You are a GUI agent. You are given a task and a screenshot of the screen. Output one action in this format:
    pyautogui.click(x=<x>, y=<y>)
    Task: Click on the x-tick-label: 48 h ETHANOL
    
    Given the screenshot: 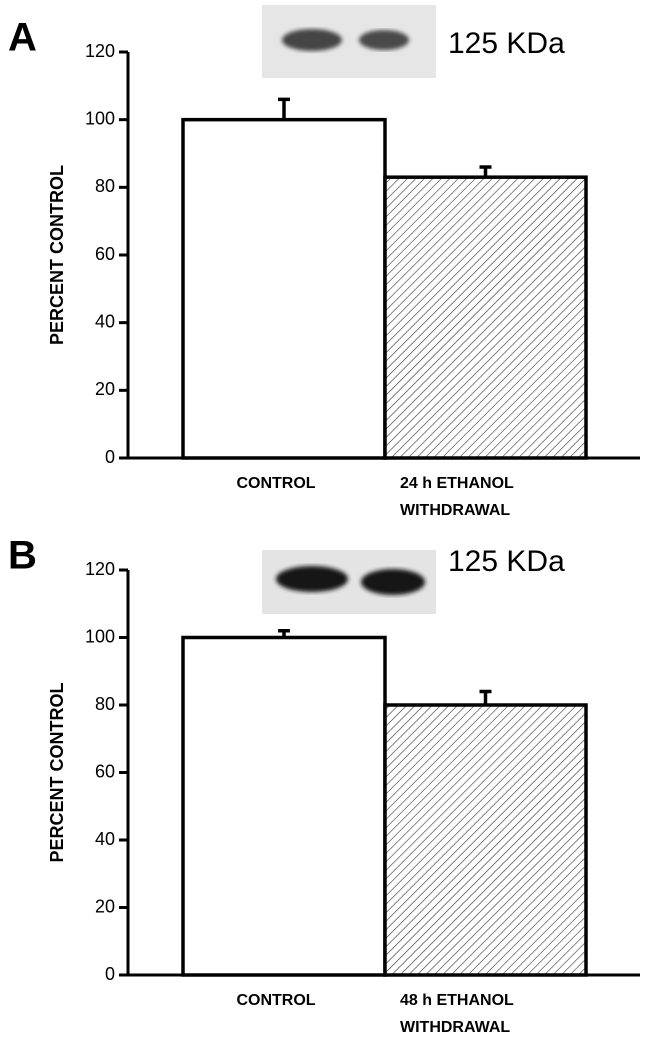 What is the action you would take?
    pyautogui.click(x=457, y=1000)
    